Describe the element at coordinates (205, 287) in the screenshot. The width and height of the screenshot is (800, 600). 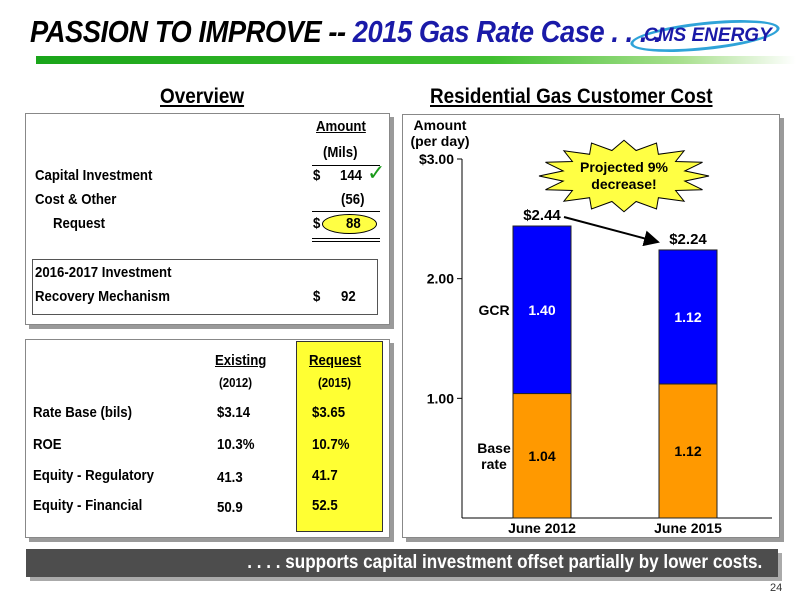
I see `mechanism-box` at that location.